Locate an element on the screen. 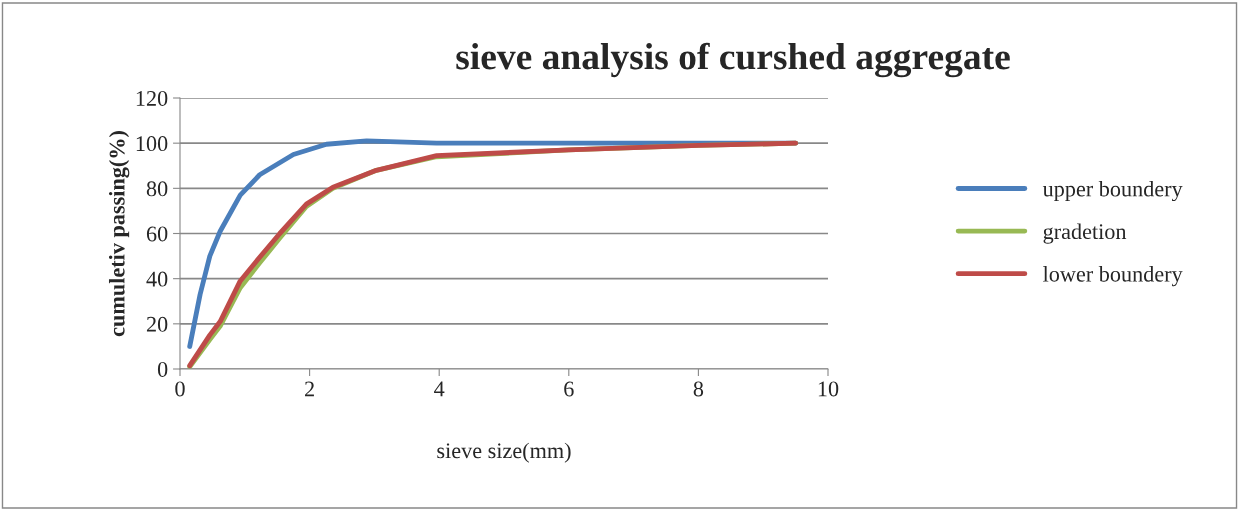  x-axis-title: sieve size(mm) is located at coordinates (504, 452).